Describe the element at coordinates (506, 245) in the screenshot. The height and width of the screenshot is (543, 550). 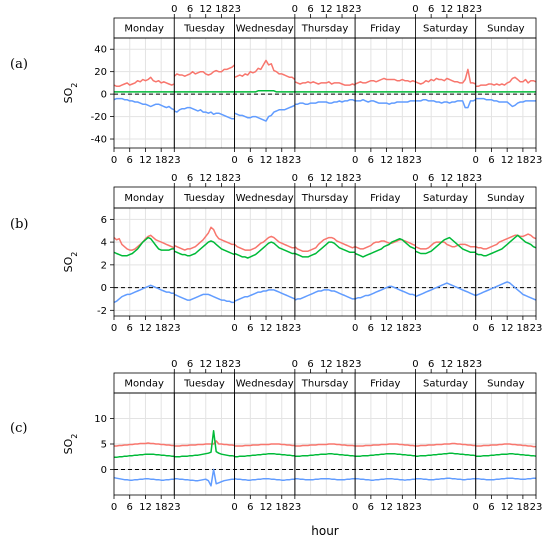
I see `series-line-1-sunday` at that location.